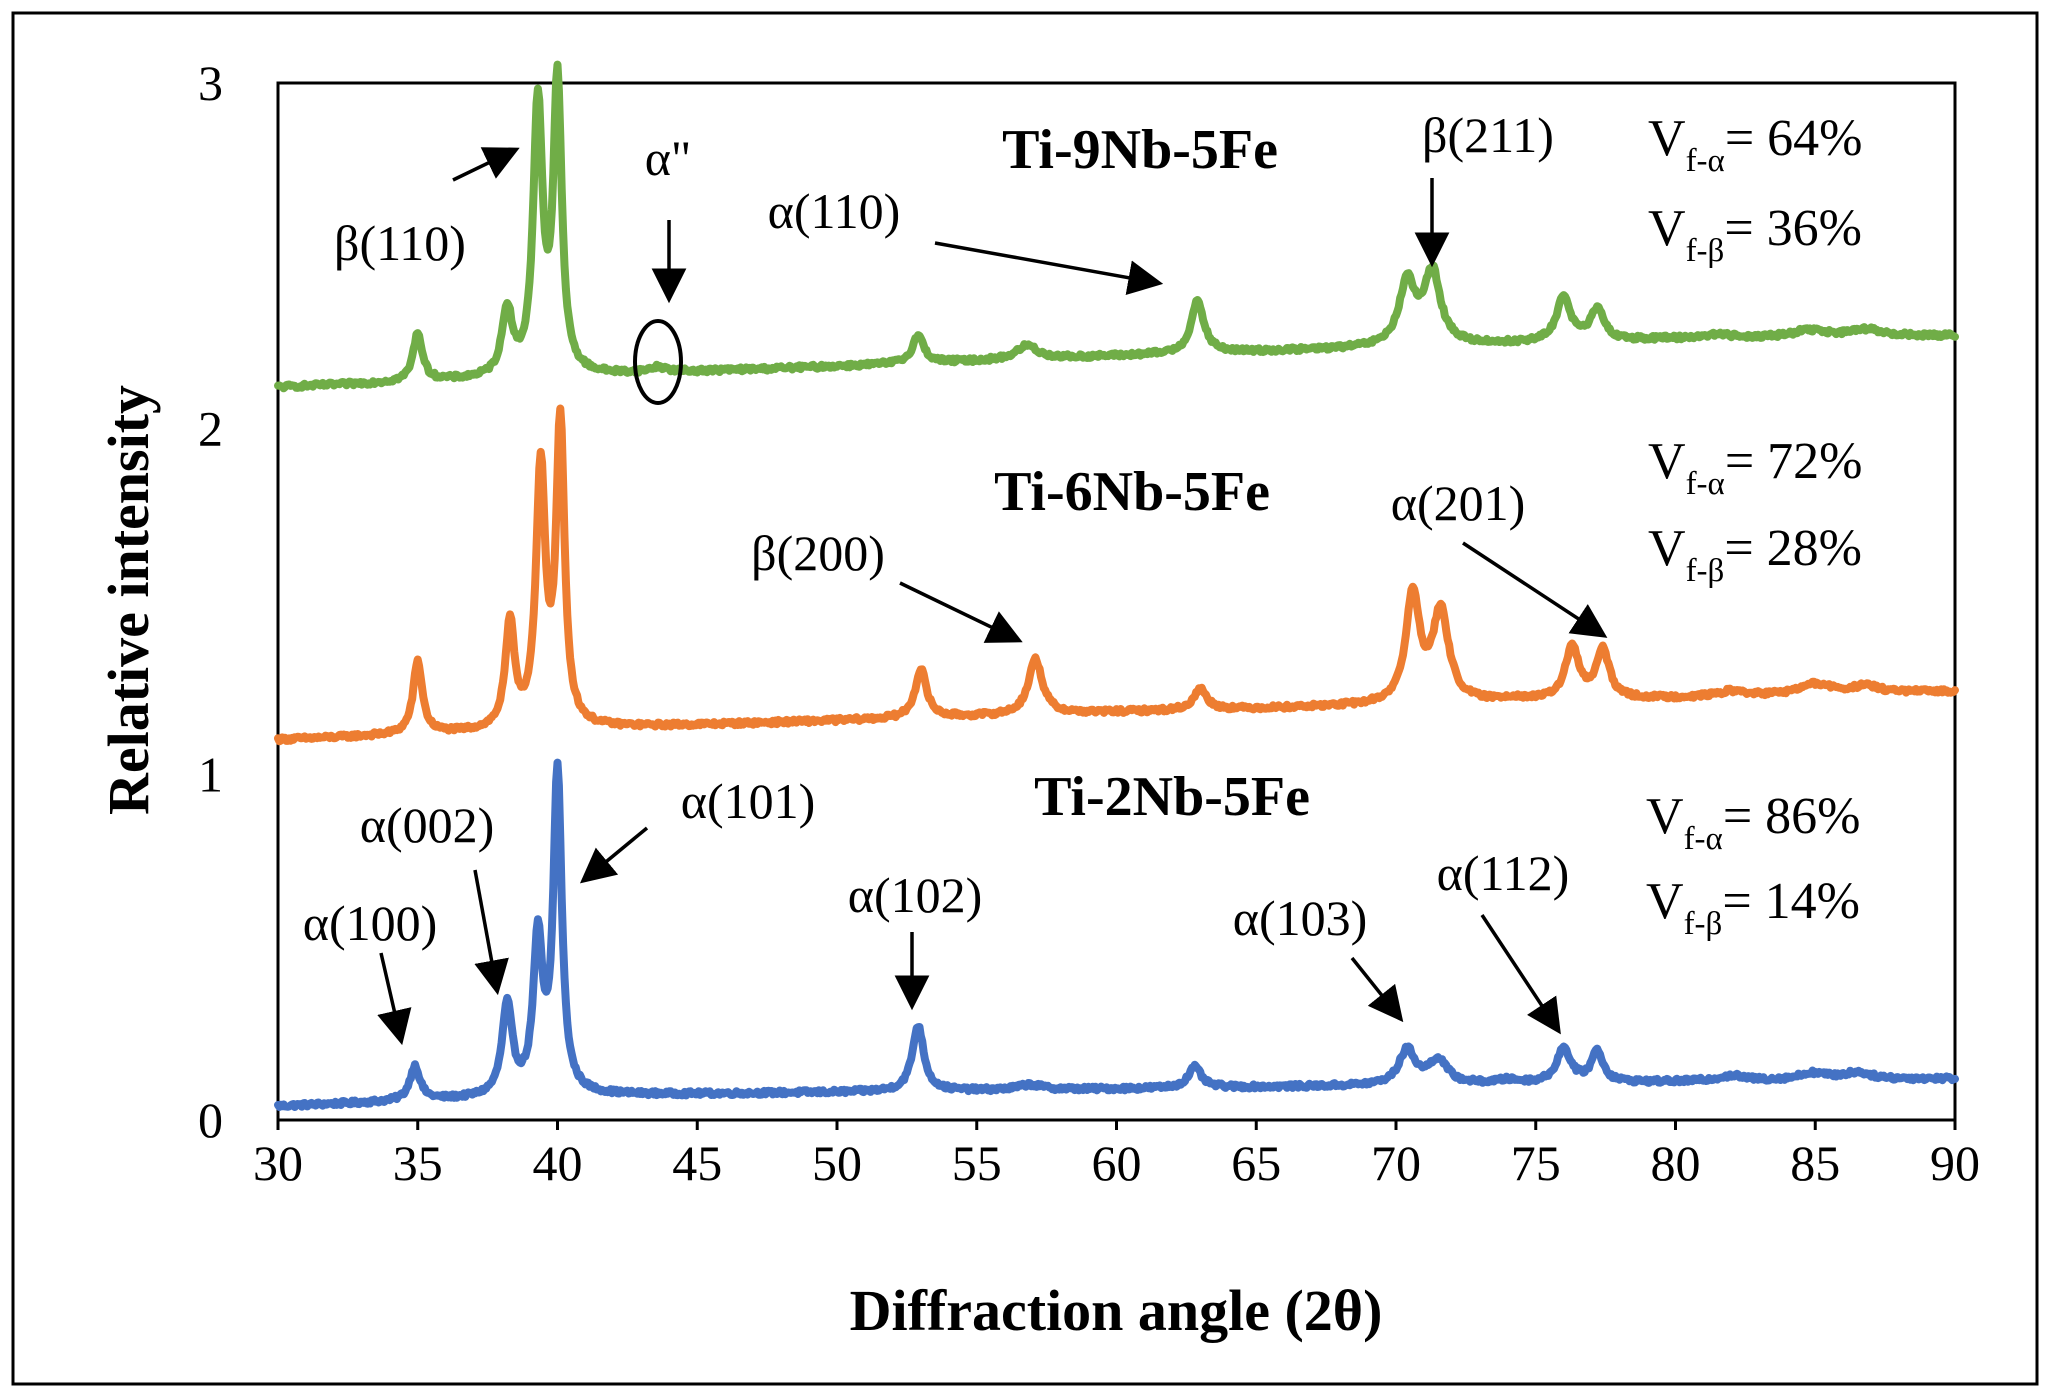  Describe the element at coordinates (1377, 989) in the screenshot. I see `arrow-alpha103` at that location.